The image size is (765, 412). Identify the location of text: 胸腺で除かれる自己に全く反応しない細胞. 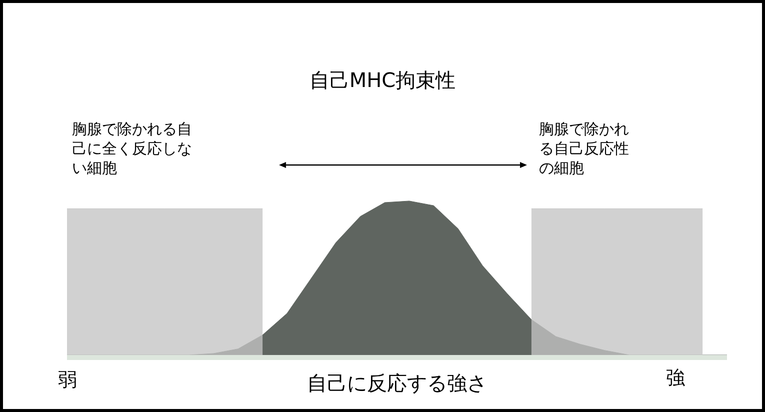
(132, 148).